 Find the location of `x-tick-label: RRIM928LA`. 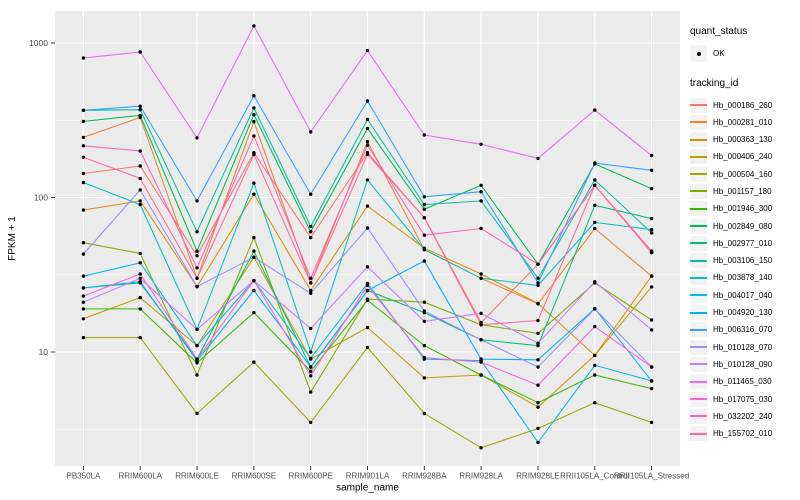

x-tick-label: RRIM928LA is located at coordinates (481, 476).